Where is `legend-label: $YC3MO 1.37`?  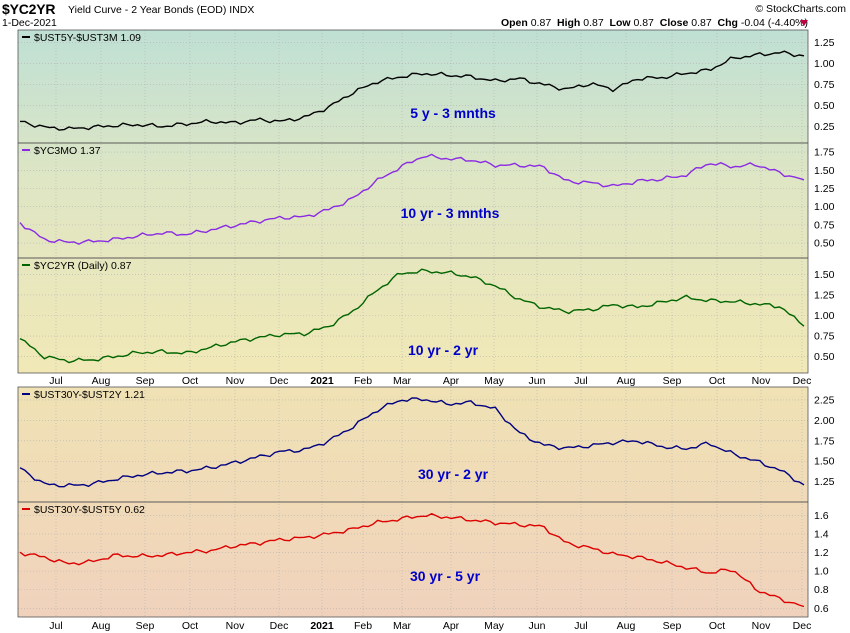
legend-label: $YC3MO 1.37 is located at coordinates (67, 151).